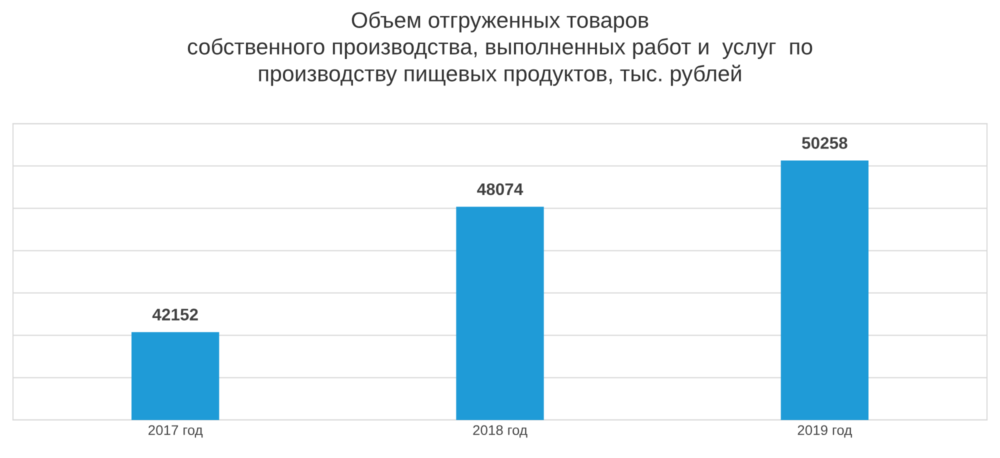  Describe the element at coordinates (500, 48) in the screenshot. I see `chart-title: Объем отгруженных товаров собственного производства, выполненных работ и услуг по производству пищевых продуктов, тыс. рублей` at that location.